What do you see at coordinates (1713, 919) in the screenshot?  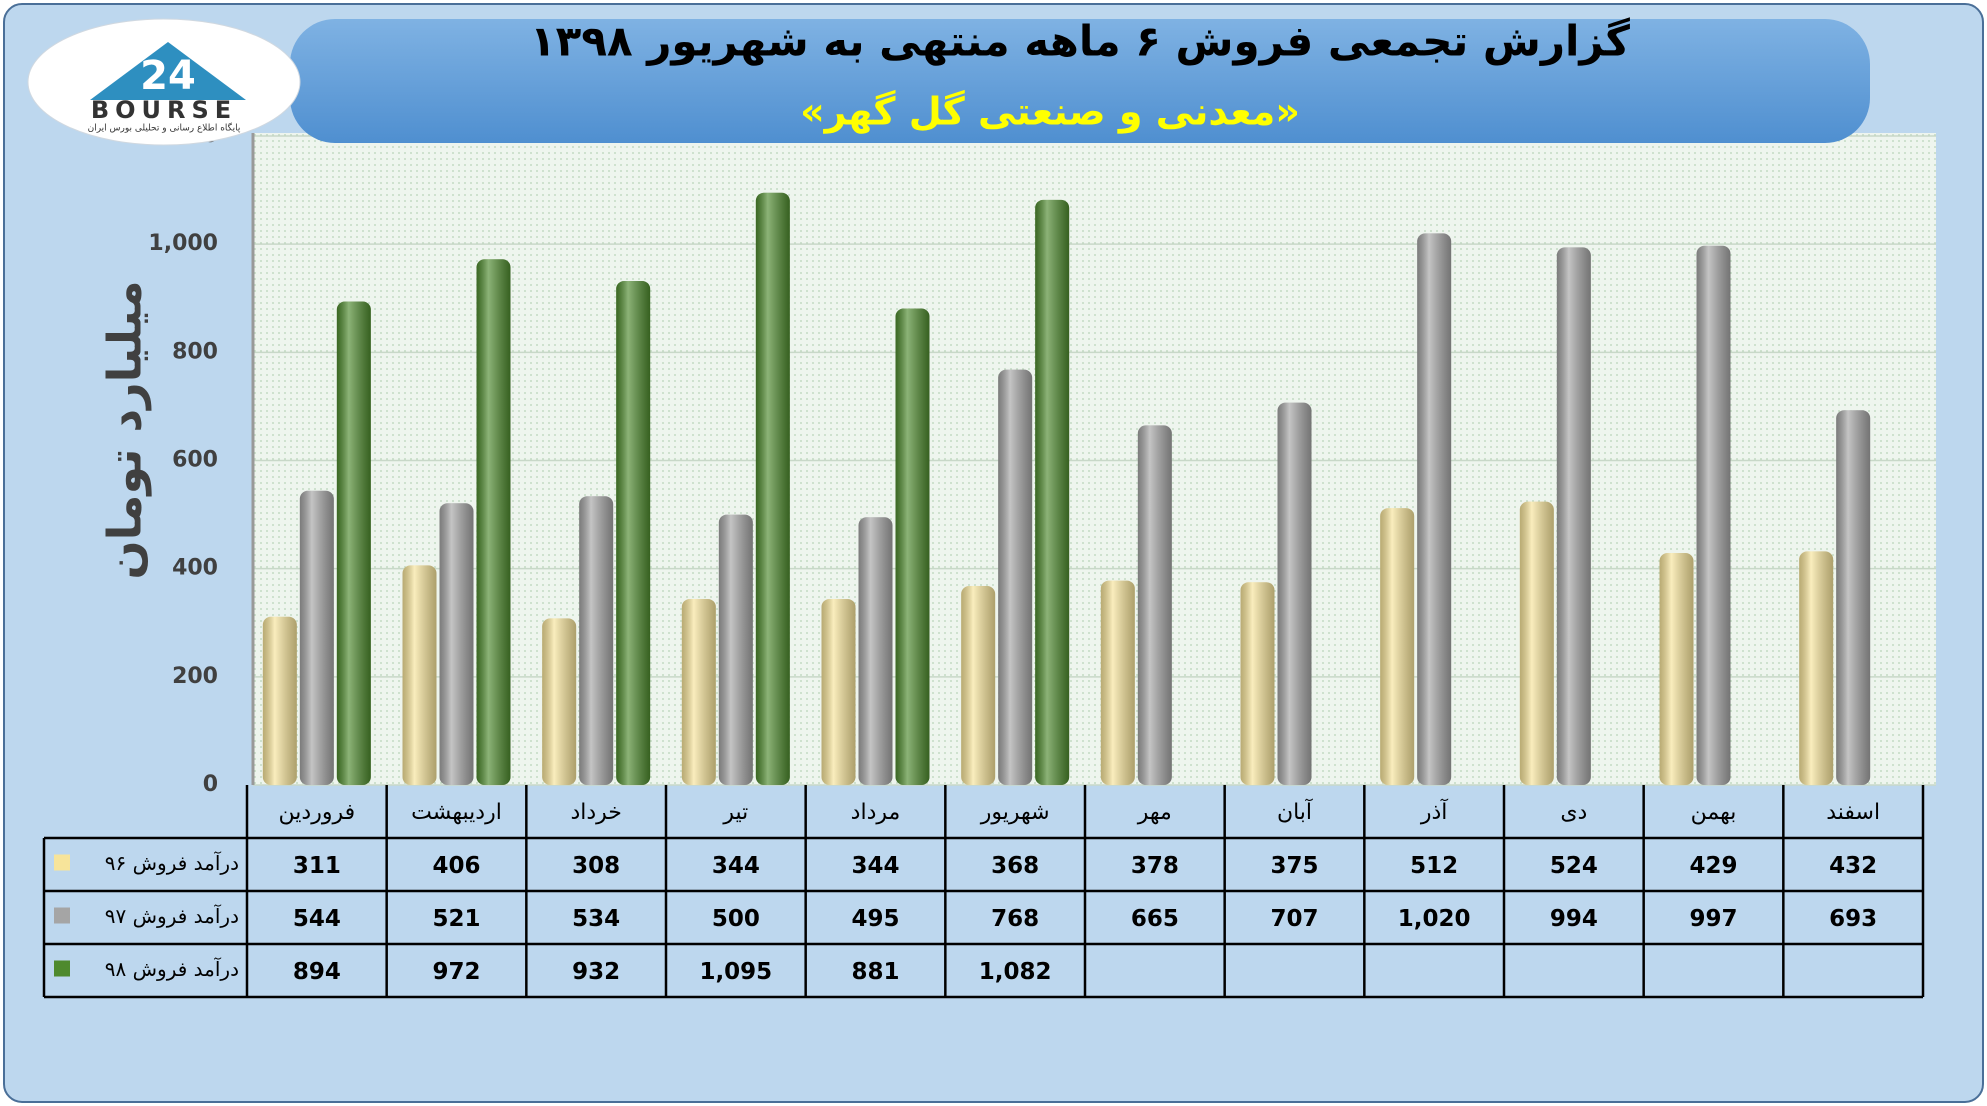 I see `table-value: 997` at bounding box center [1713, 919].